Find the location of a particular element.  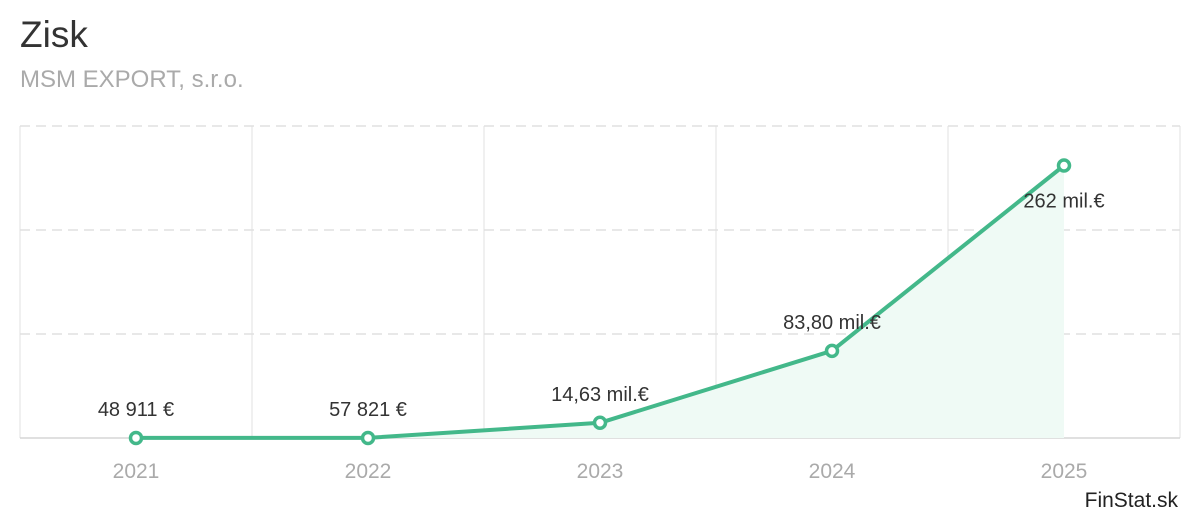

data-label-2023: 14,63 mil.€ is located at coordinates (600, 395).